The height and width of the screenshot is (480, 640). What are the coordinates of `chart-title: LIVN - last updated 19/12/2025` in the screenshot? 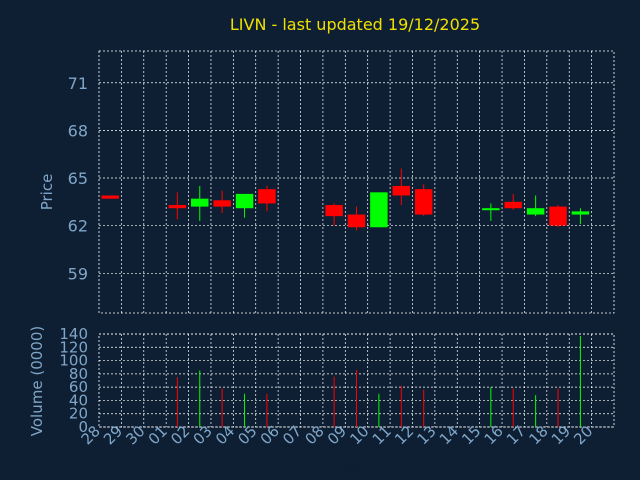 It's located at (355, 24).